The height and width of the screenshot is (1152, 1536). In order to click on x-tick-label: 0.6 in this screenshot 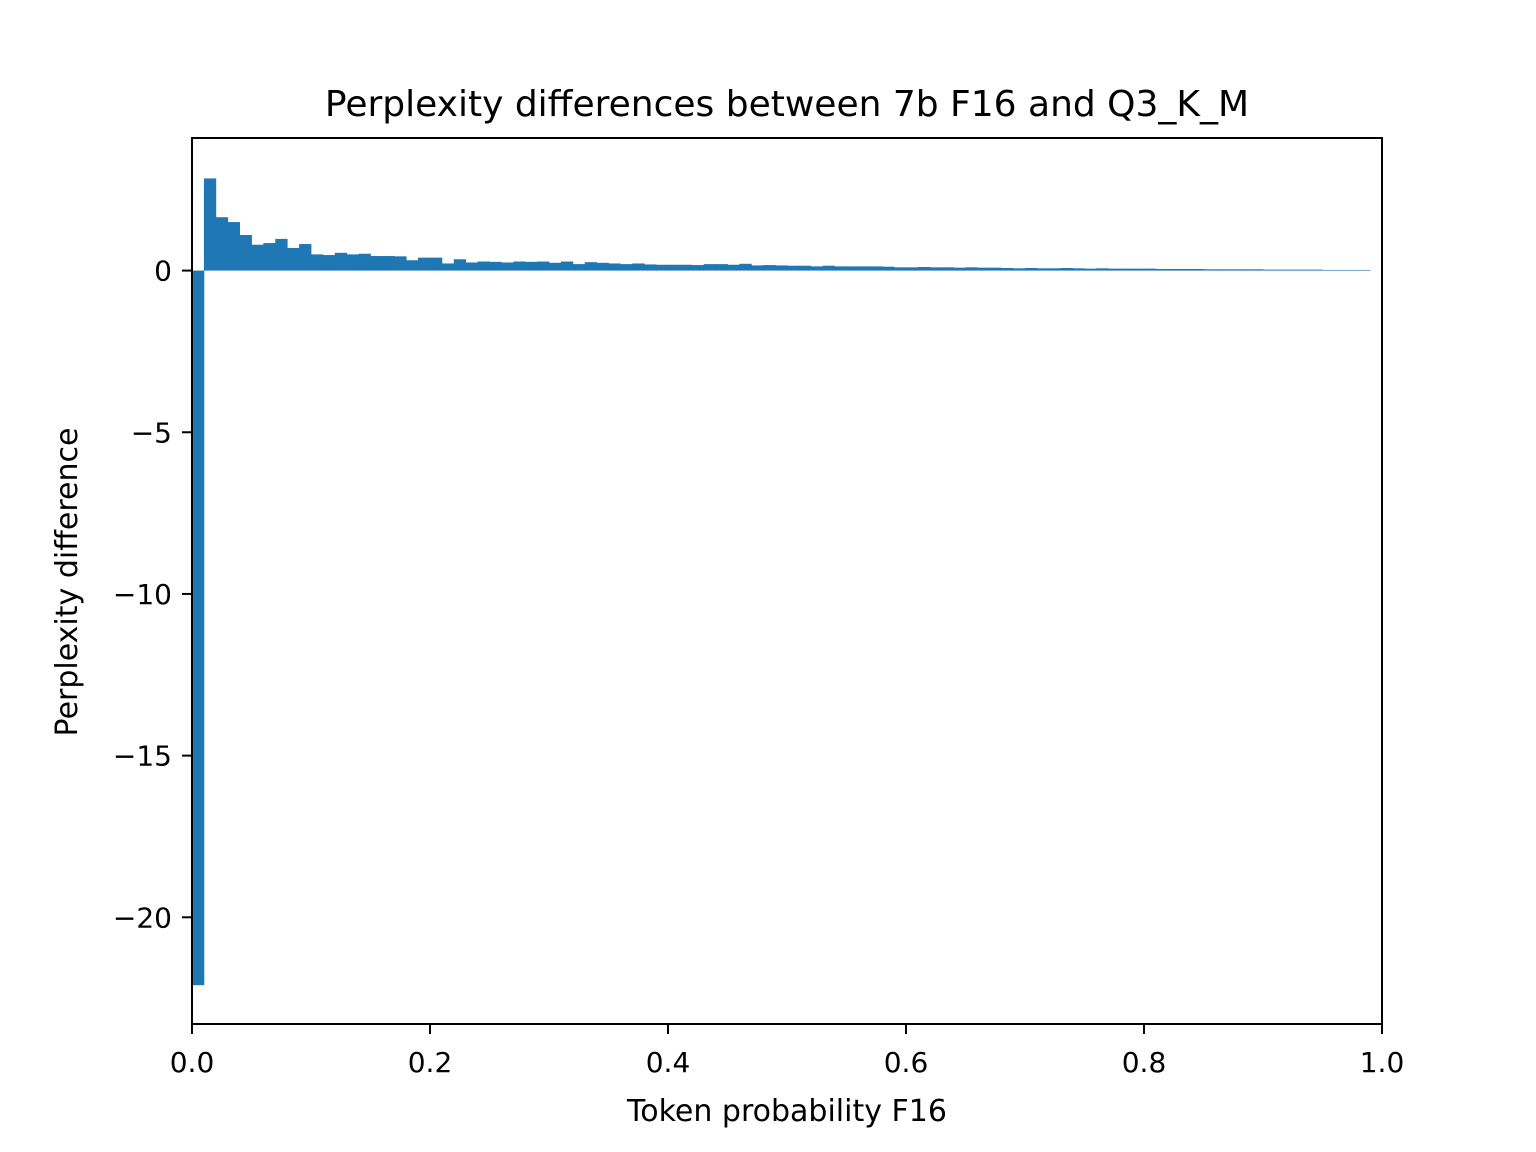, I will do `click(906, 1062)`.